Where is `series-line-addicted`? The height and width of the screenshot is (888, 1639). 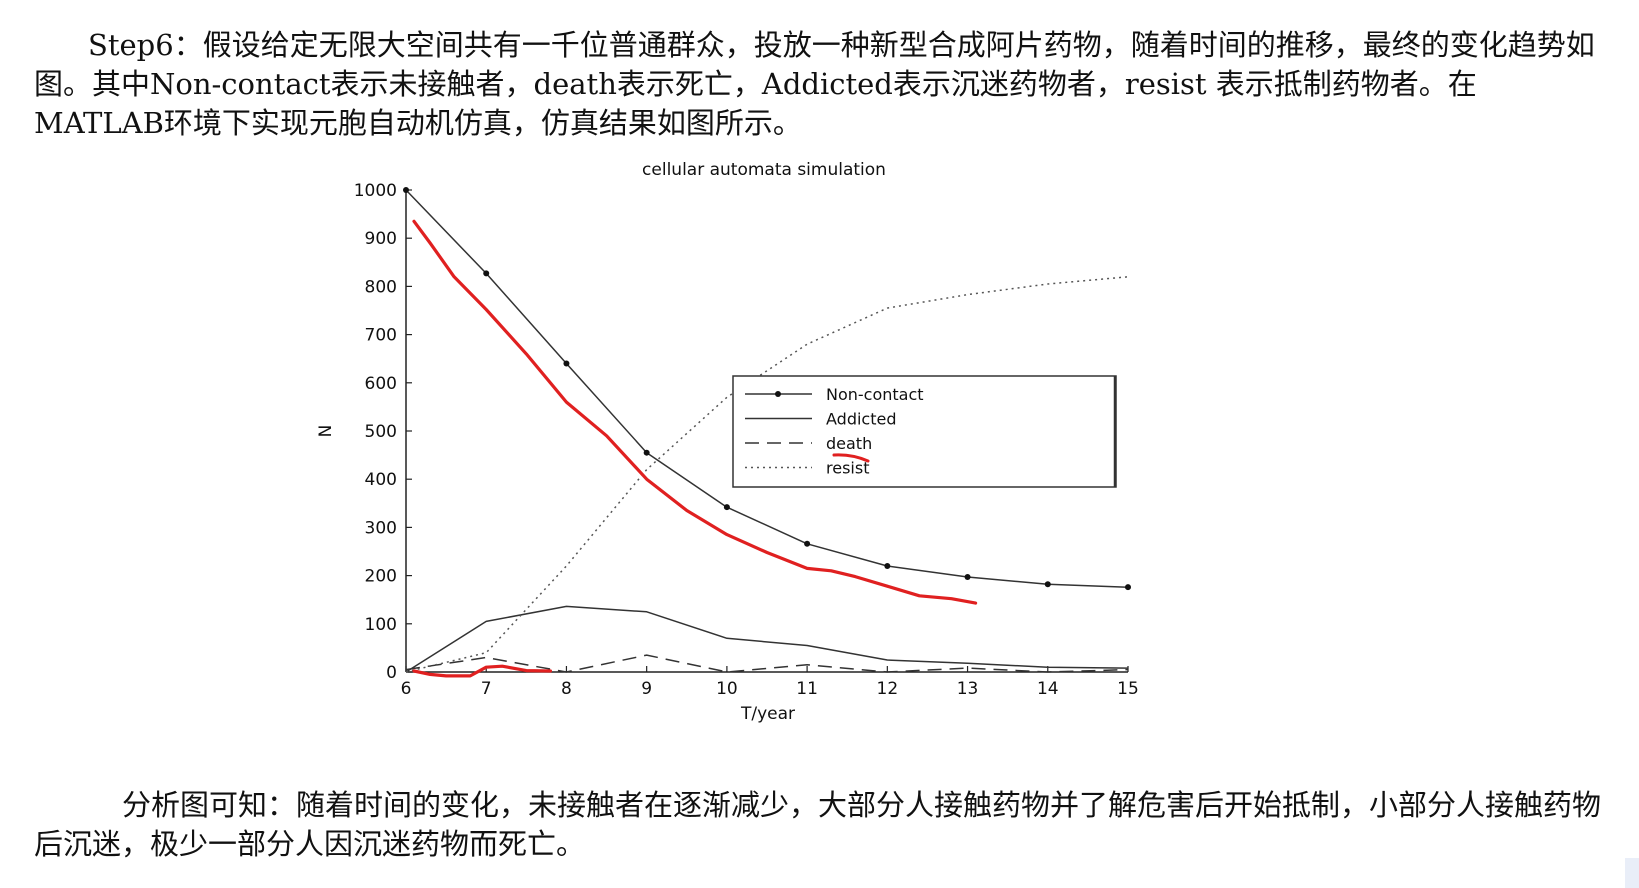
series-line-addicted is located at coordinates (767, 639).